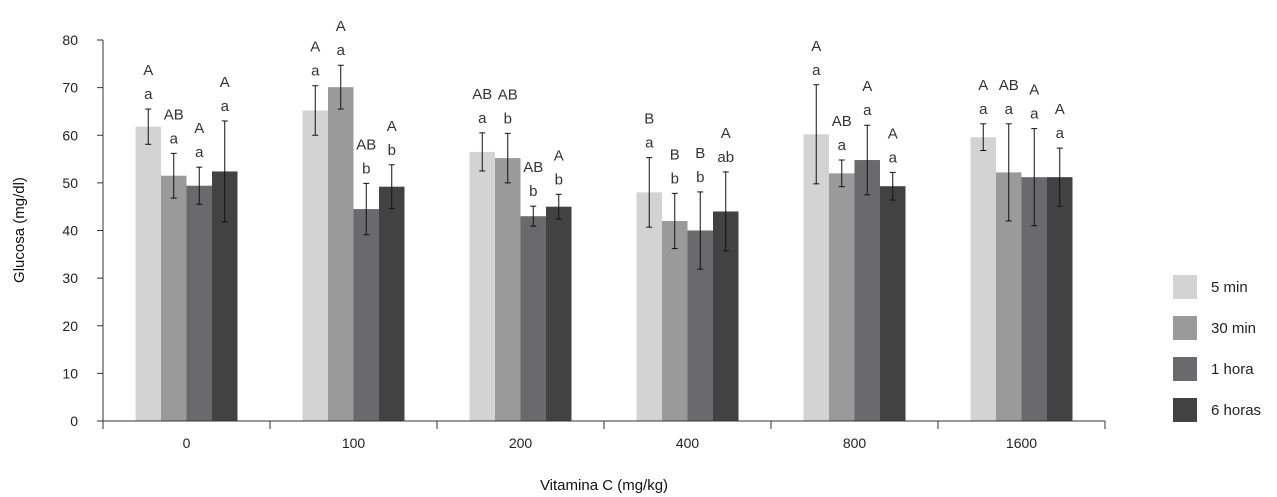 Image resolution: width=1277 pixels, height=497 pixels. What do you see at coordinates (1021, 443) in the screenshot?
I see `x-tick-label: 1600` at bounding box center [1021, 443].